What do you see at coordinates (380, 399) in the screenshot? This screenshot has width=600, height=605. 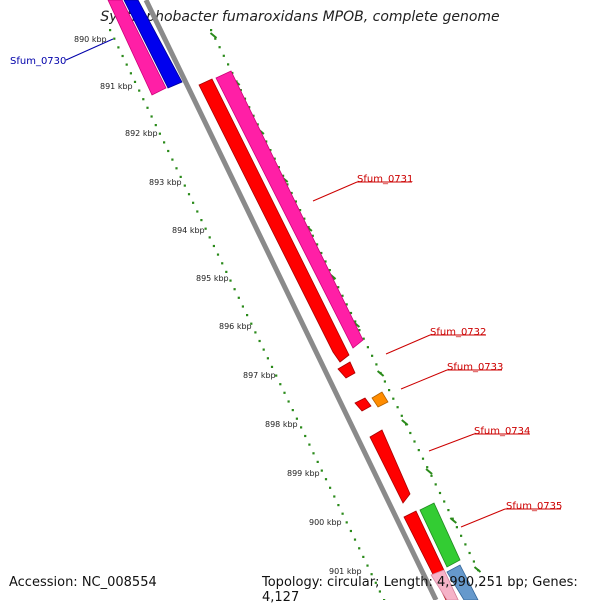 I see `gene-sfum-0733-orange` at bounding box center [380, 399].